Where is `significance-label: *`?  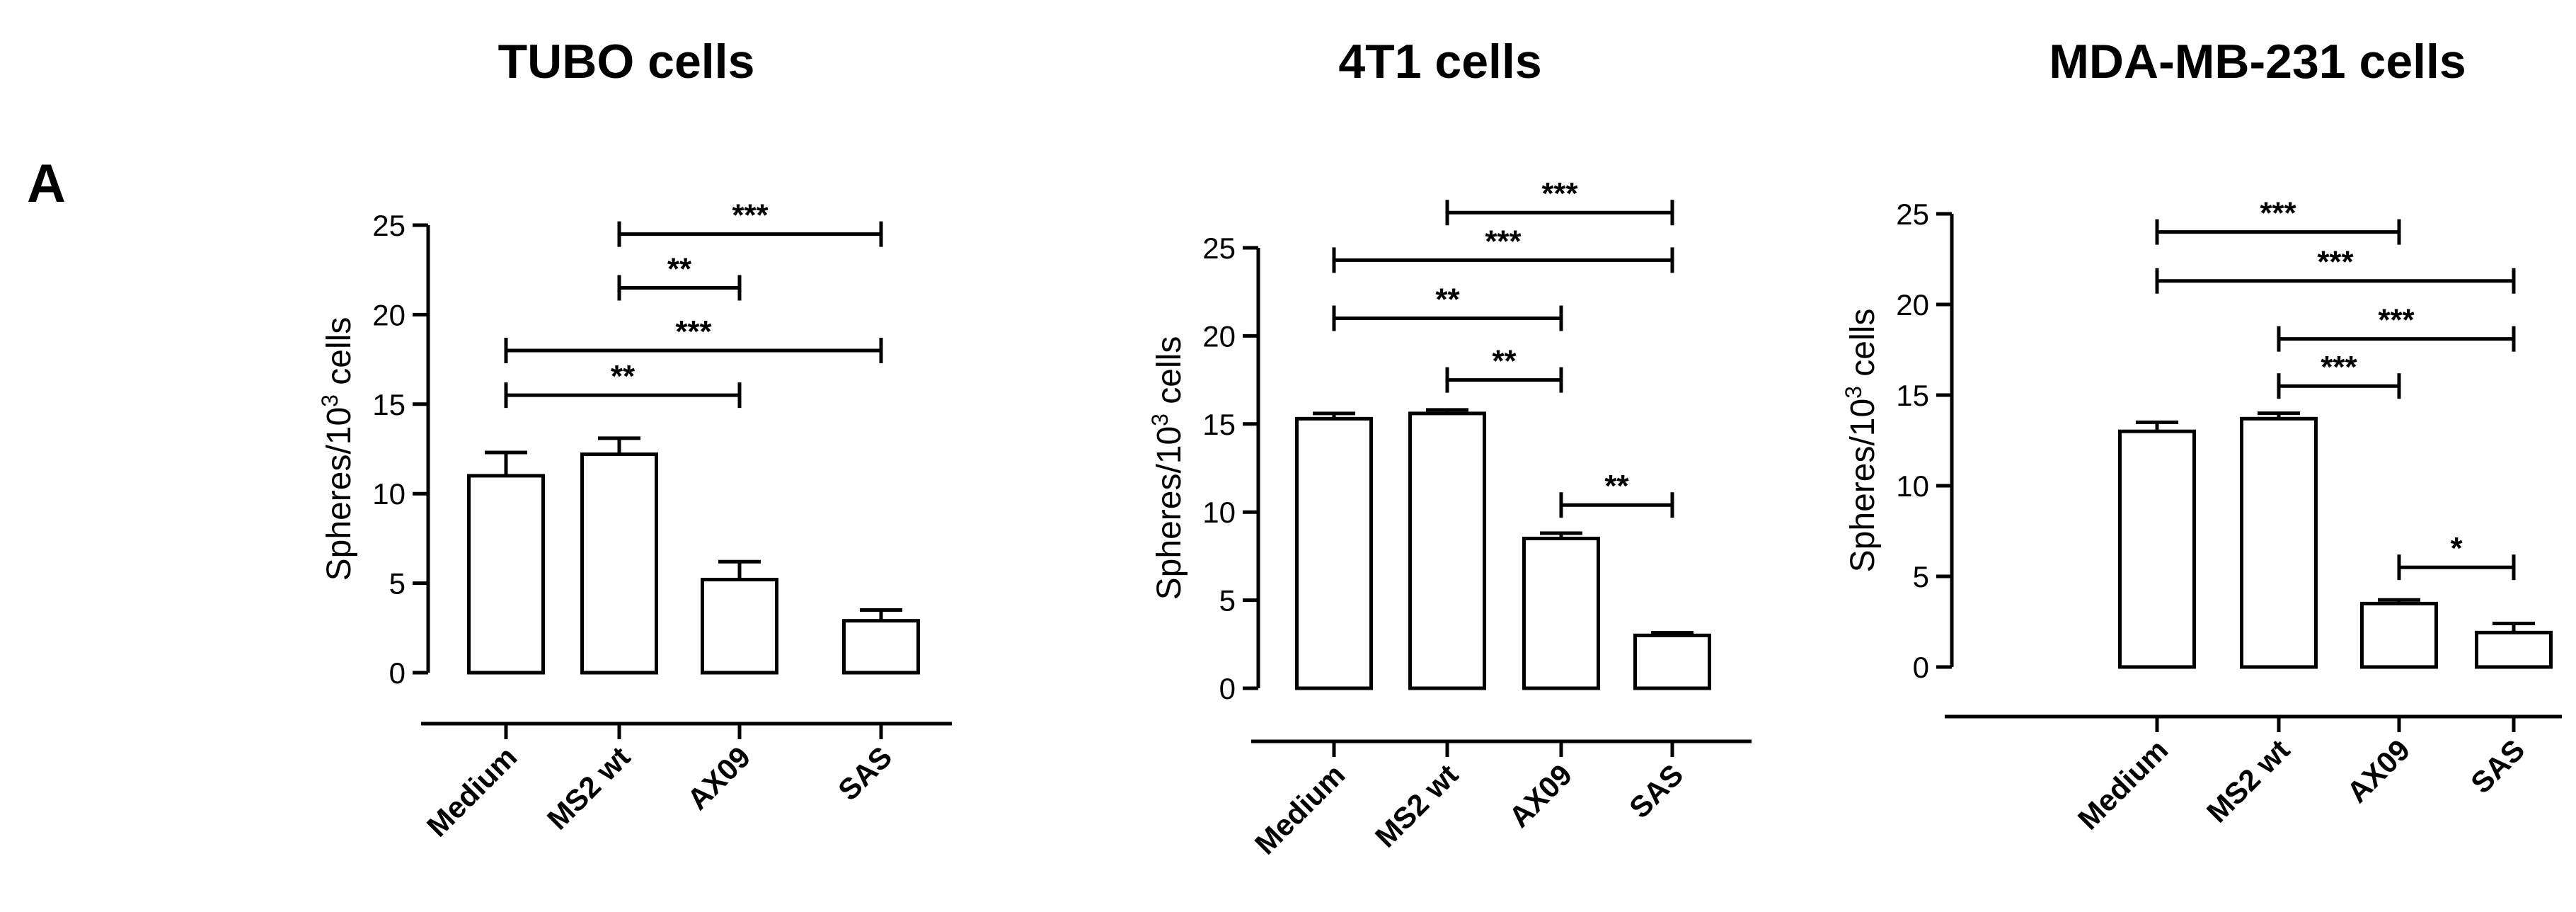 significance-label: * is located at coordinates (2456, 548).